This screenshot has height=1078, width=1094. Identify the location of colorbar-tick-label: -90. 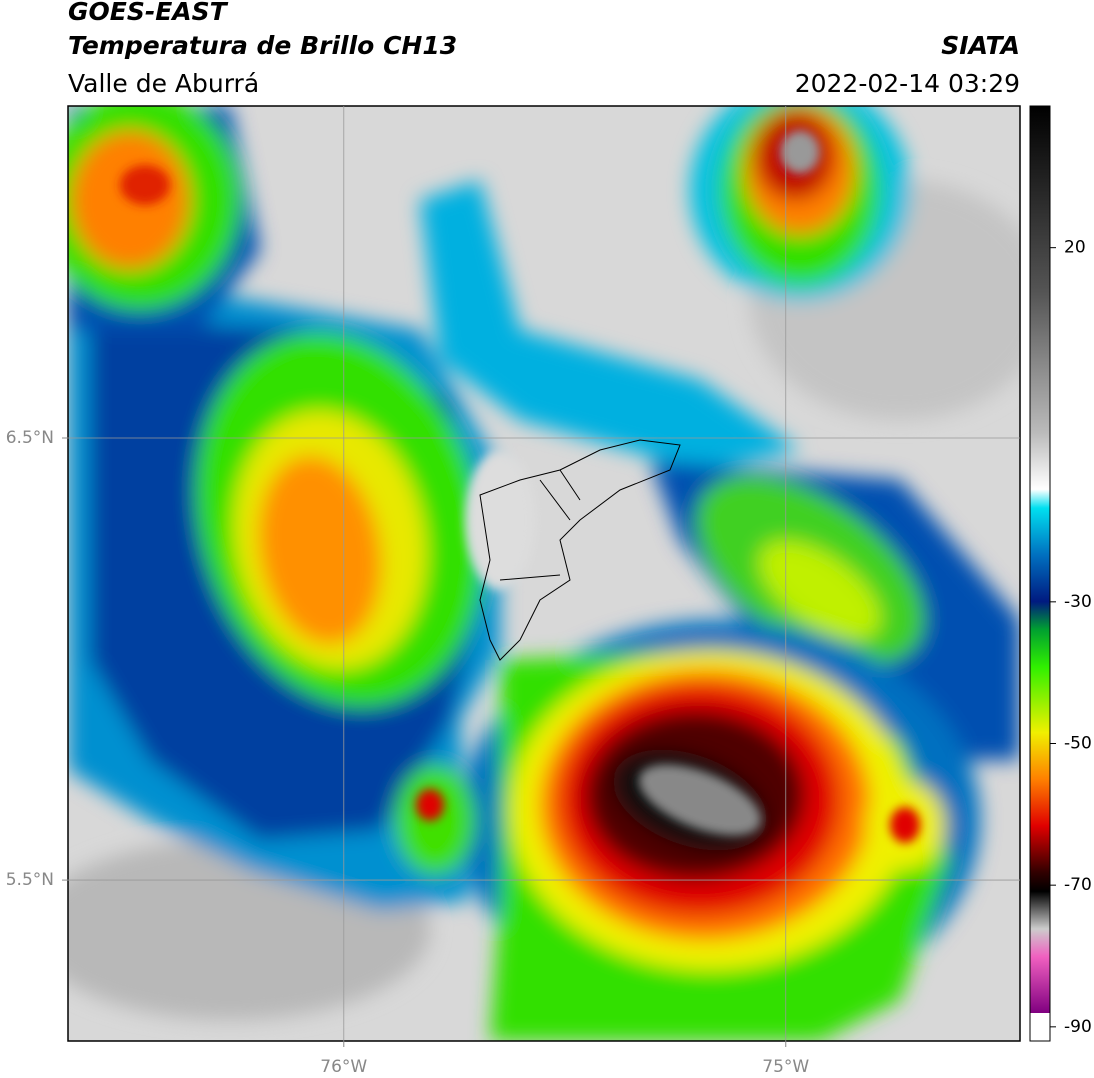
(1078, 1027).